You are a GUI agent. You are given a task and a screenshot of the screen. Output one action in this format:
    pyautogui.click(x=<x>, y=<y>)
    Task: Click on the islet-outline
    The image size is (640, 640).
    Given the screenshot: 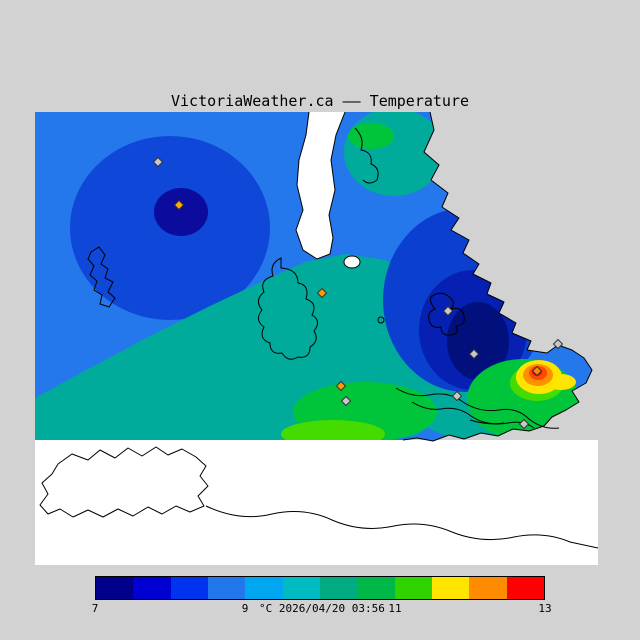 What is the action you would take?
    pyautogui.click(x=381, y=320)
    